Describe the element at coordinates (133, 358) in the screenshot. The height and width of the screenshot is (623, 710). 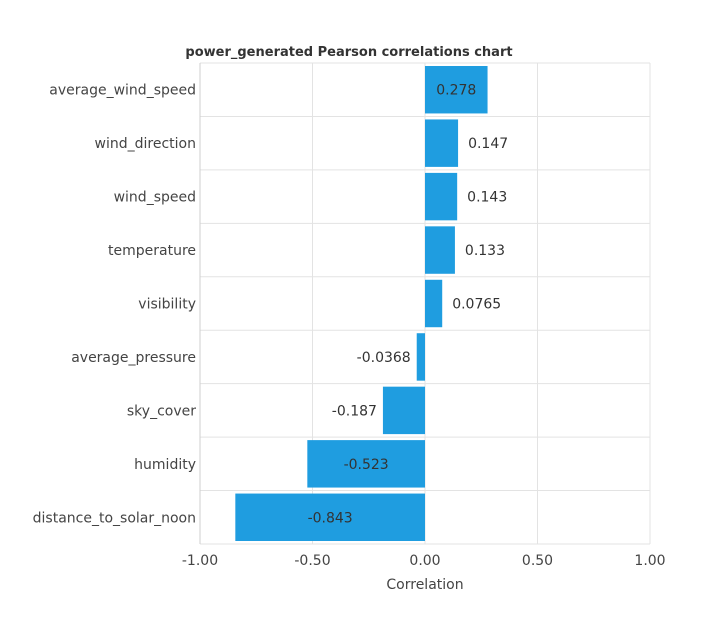
I see `category-label: average_pressure` at that location.